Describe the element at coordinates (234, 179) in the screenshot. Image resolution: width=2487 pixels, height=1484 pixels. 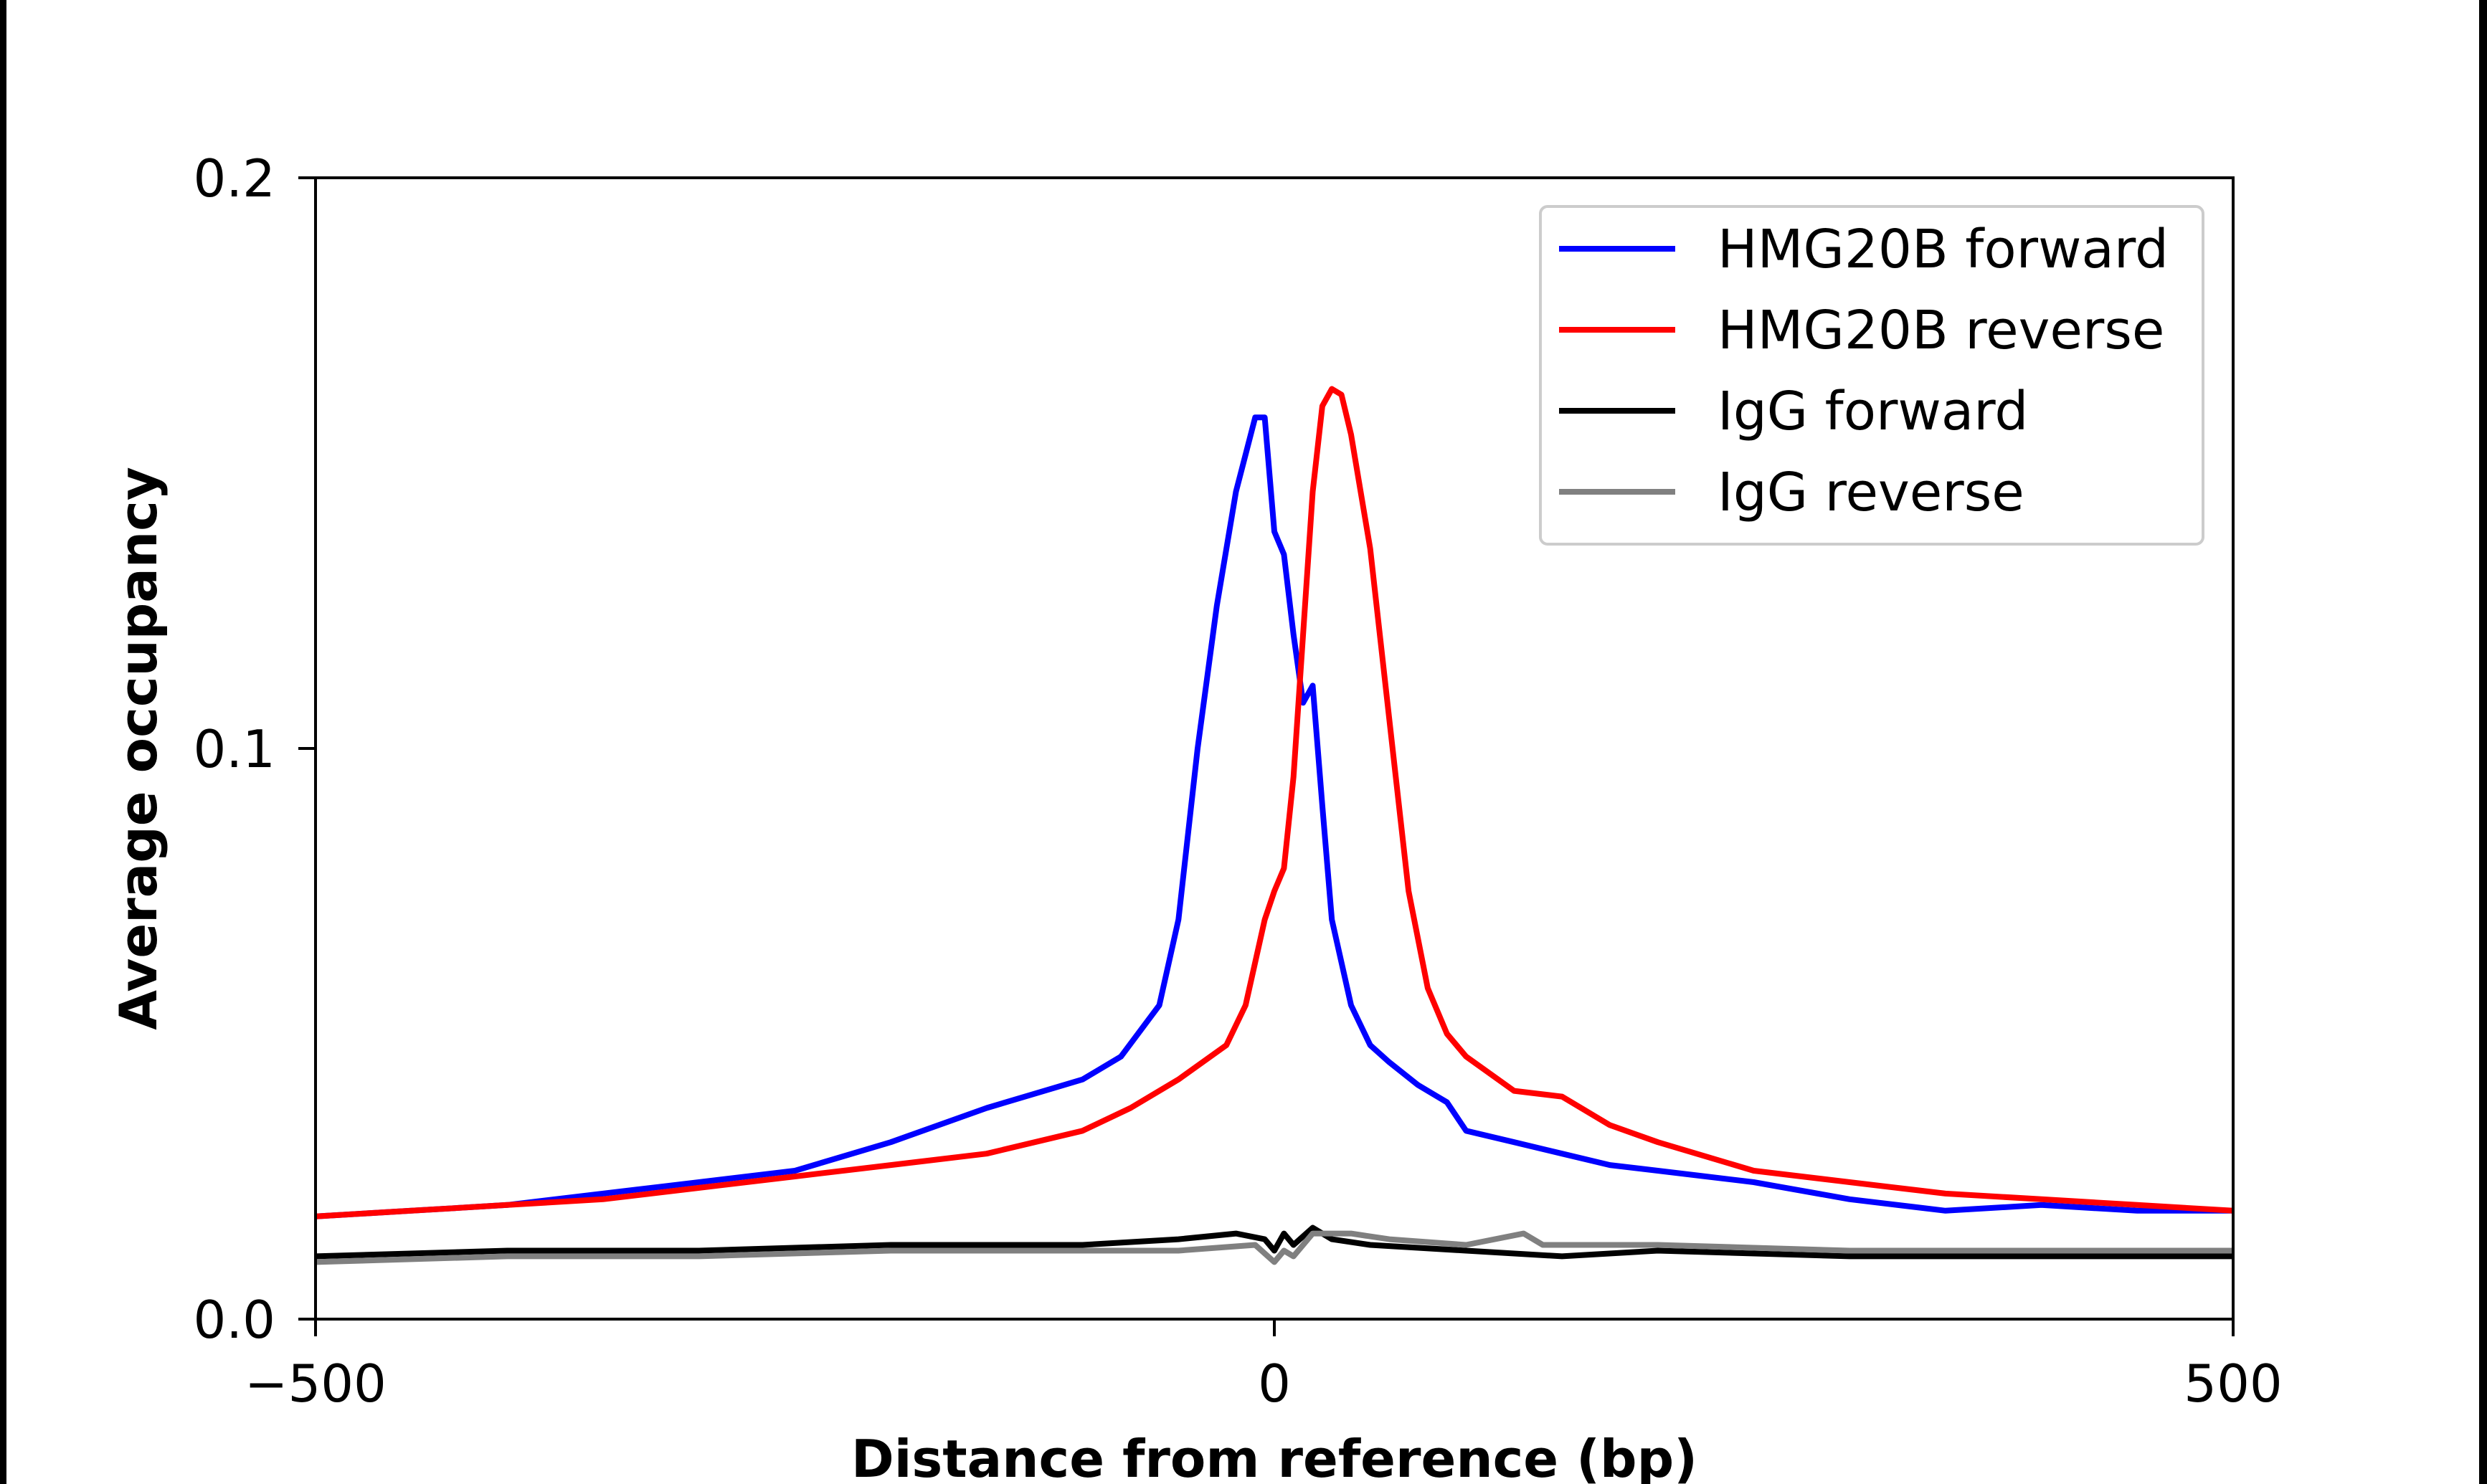
I see `y-tick-label: 0.2` at that location.